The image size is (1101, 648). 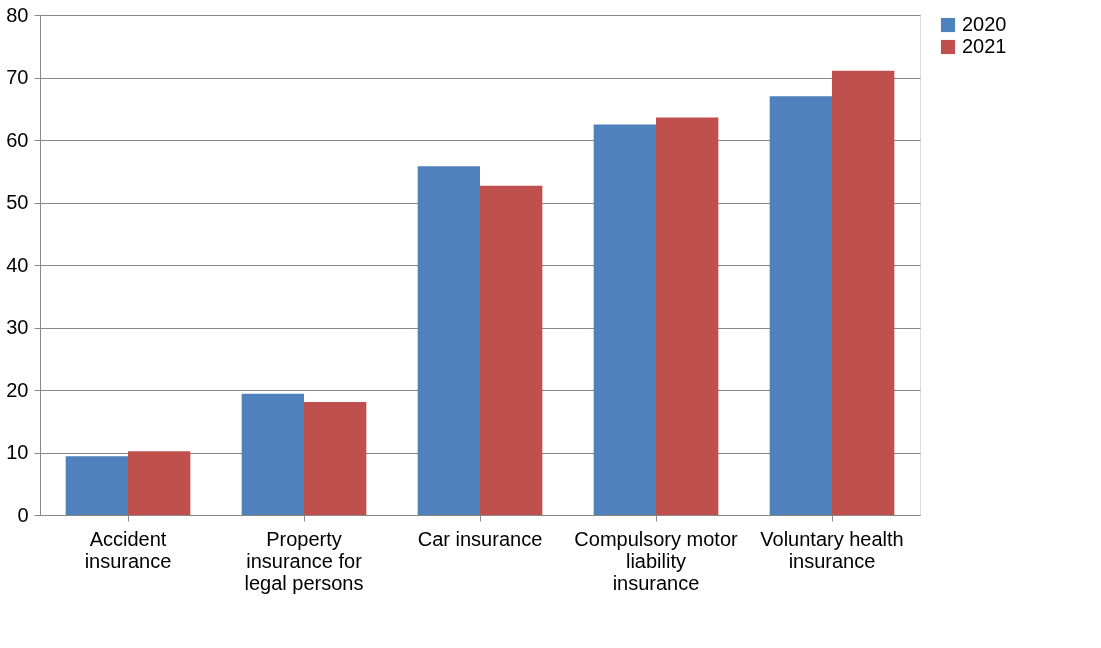 What do you see at coordinates (480, 538) in the screenshot?
I see `x-tick-label: Car insurance` at bounding box center [480, 538].